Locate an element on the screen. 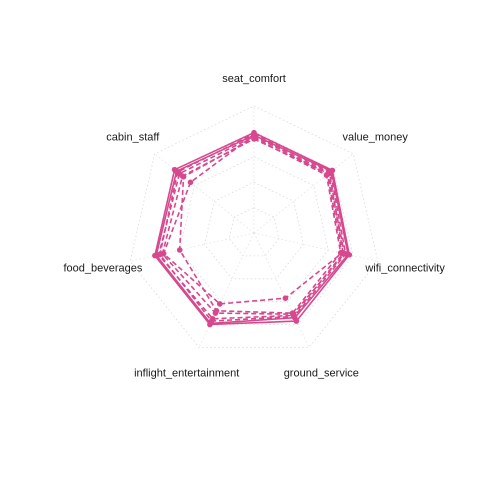  series-7-point-seat_comfort is located at coordinates (254, 138).